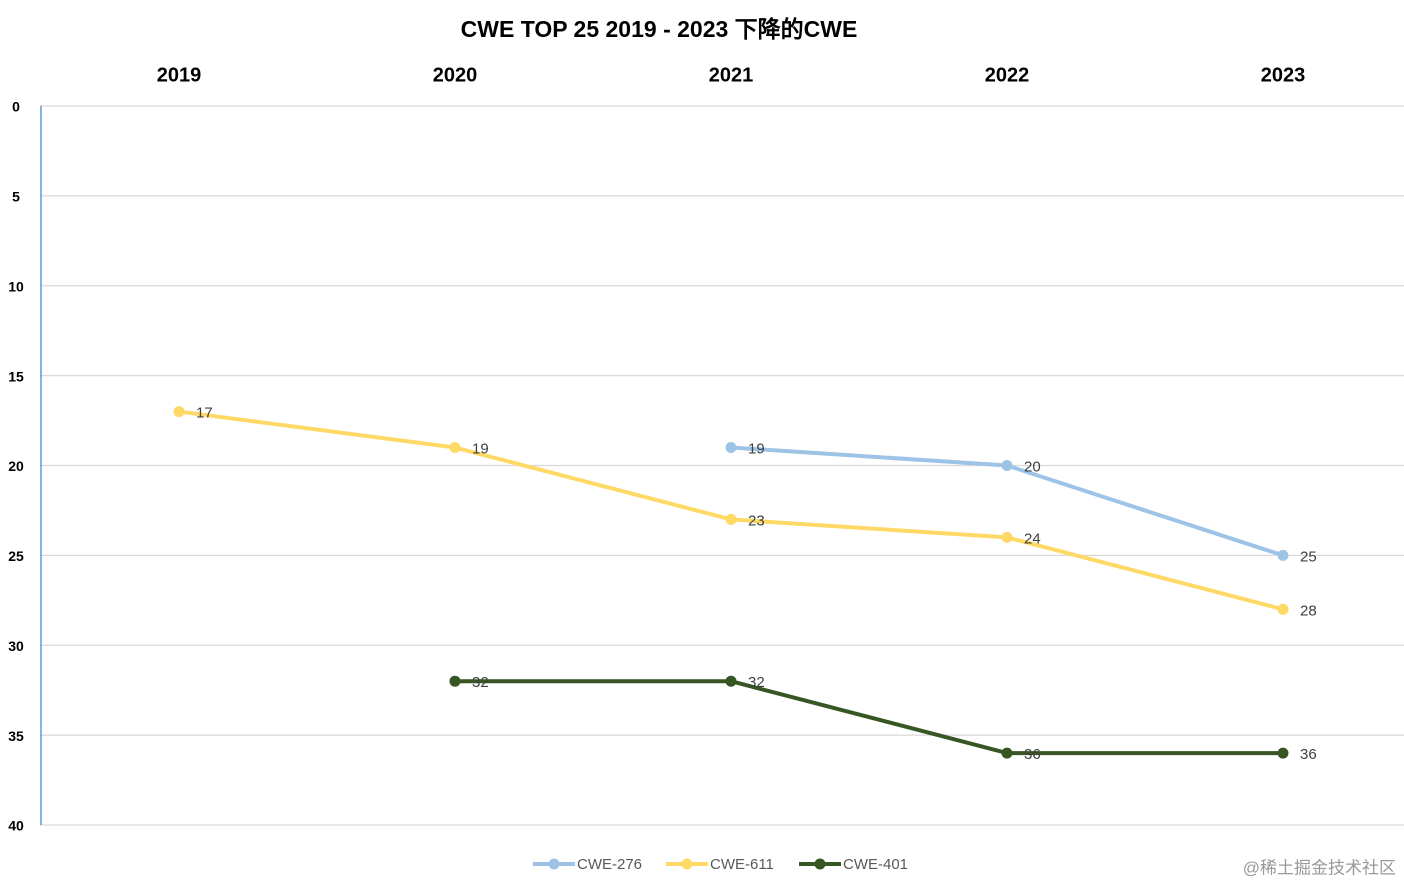 The image size is (1404, 886). Describe the element at coordinates (16, 376) in the screenshot. I see `y-tick-label: 15` at that location.